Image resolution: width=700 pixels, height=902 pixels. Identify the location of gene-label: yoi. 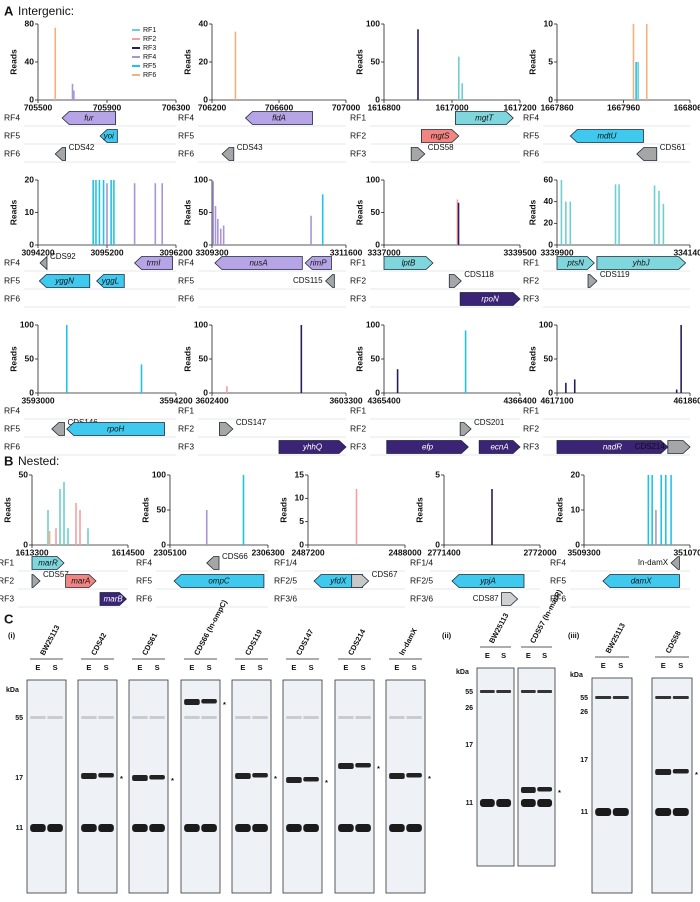
(108, 136).